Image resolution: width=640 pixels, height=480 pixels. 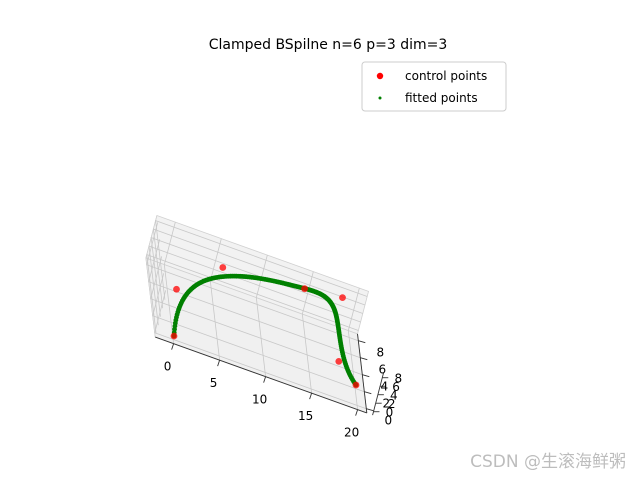 What do you see at coordinates (214, 383) in the screenshot?
I see `x-tick-label: 5` at bounding box center [214, 383].